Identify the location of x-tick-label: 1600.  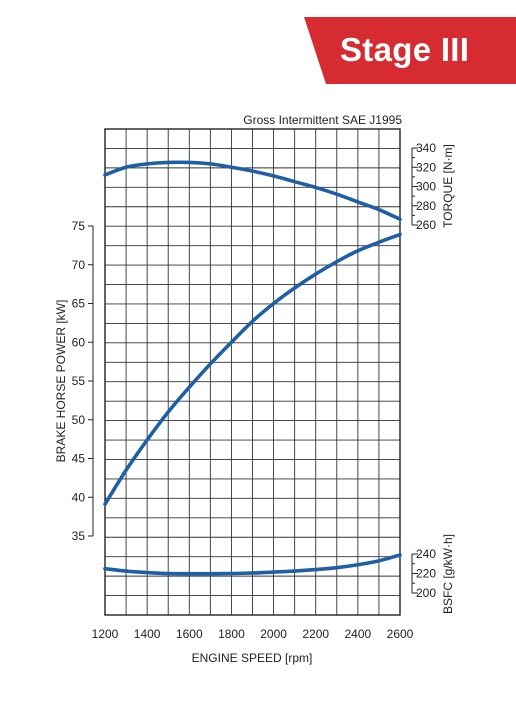
(189, 634).